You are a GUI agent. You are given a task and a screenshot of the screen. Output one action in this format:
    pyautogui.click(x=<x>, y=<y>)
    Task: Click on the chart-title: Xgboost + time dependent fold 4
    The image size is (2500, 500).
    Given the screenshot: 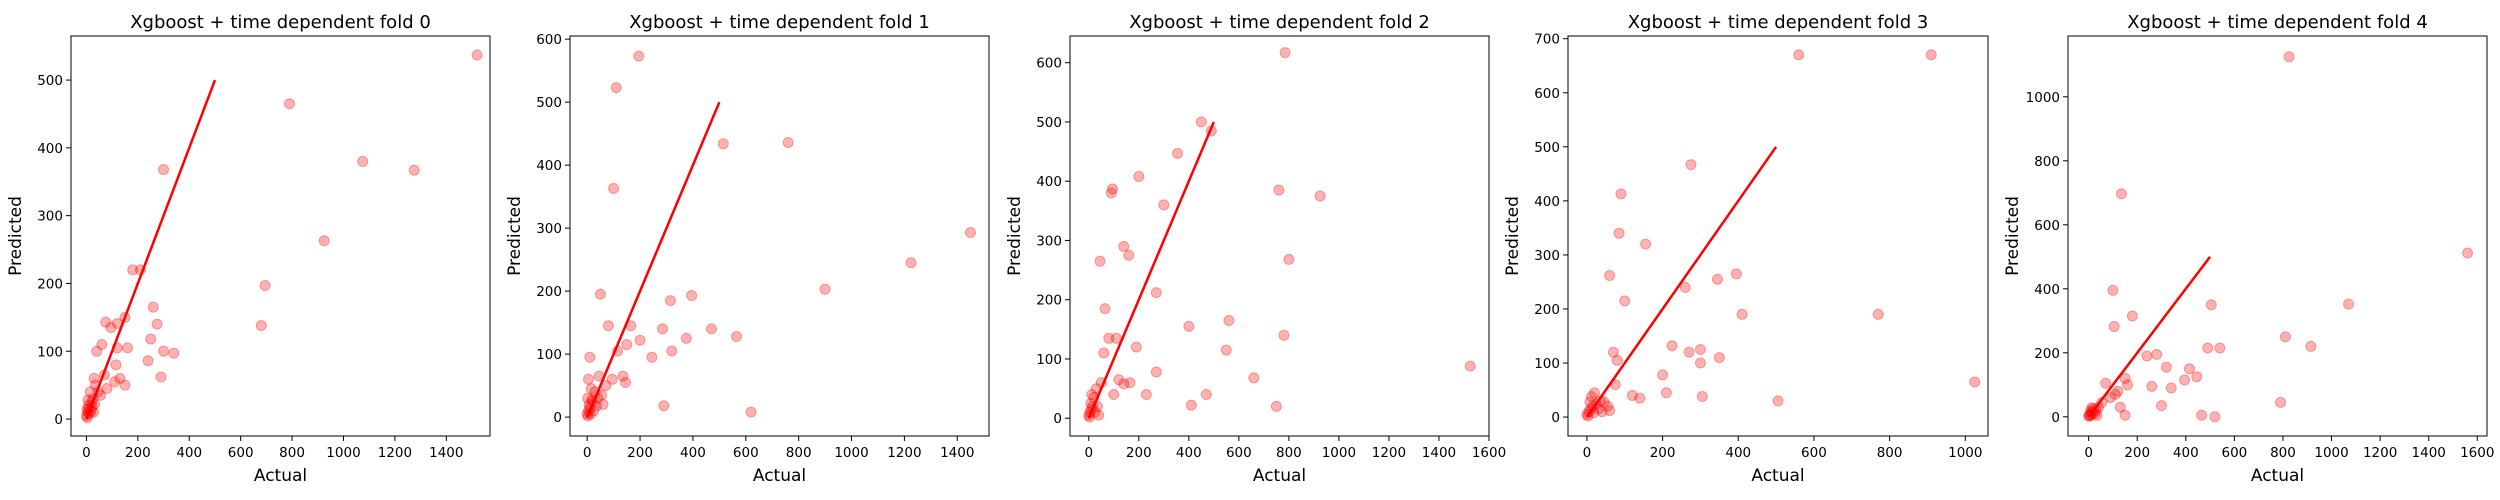 What is the action you would take?
    pyautogui.click(x=2277, y=22)
    